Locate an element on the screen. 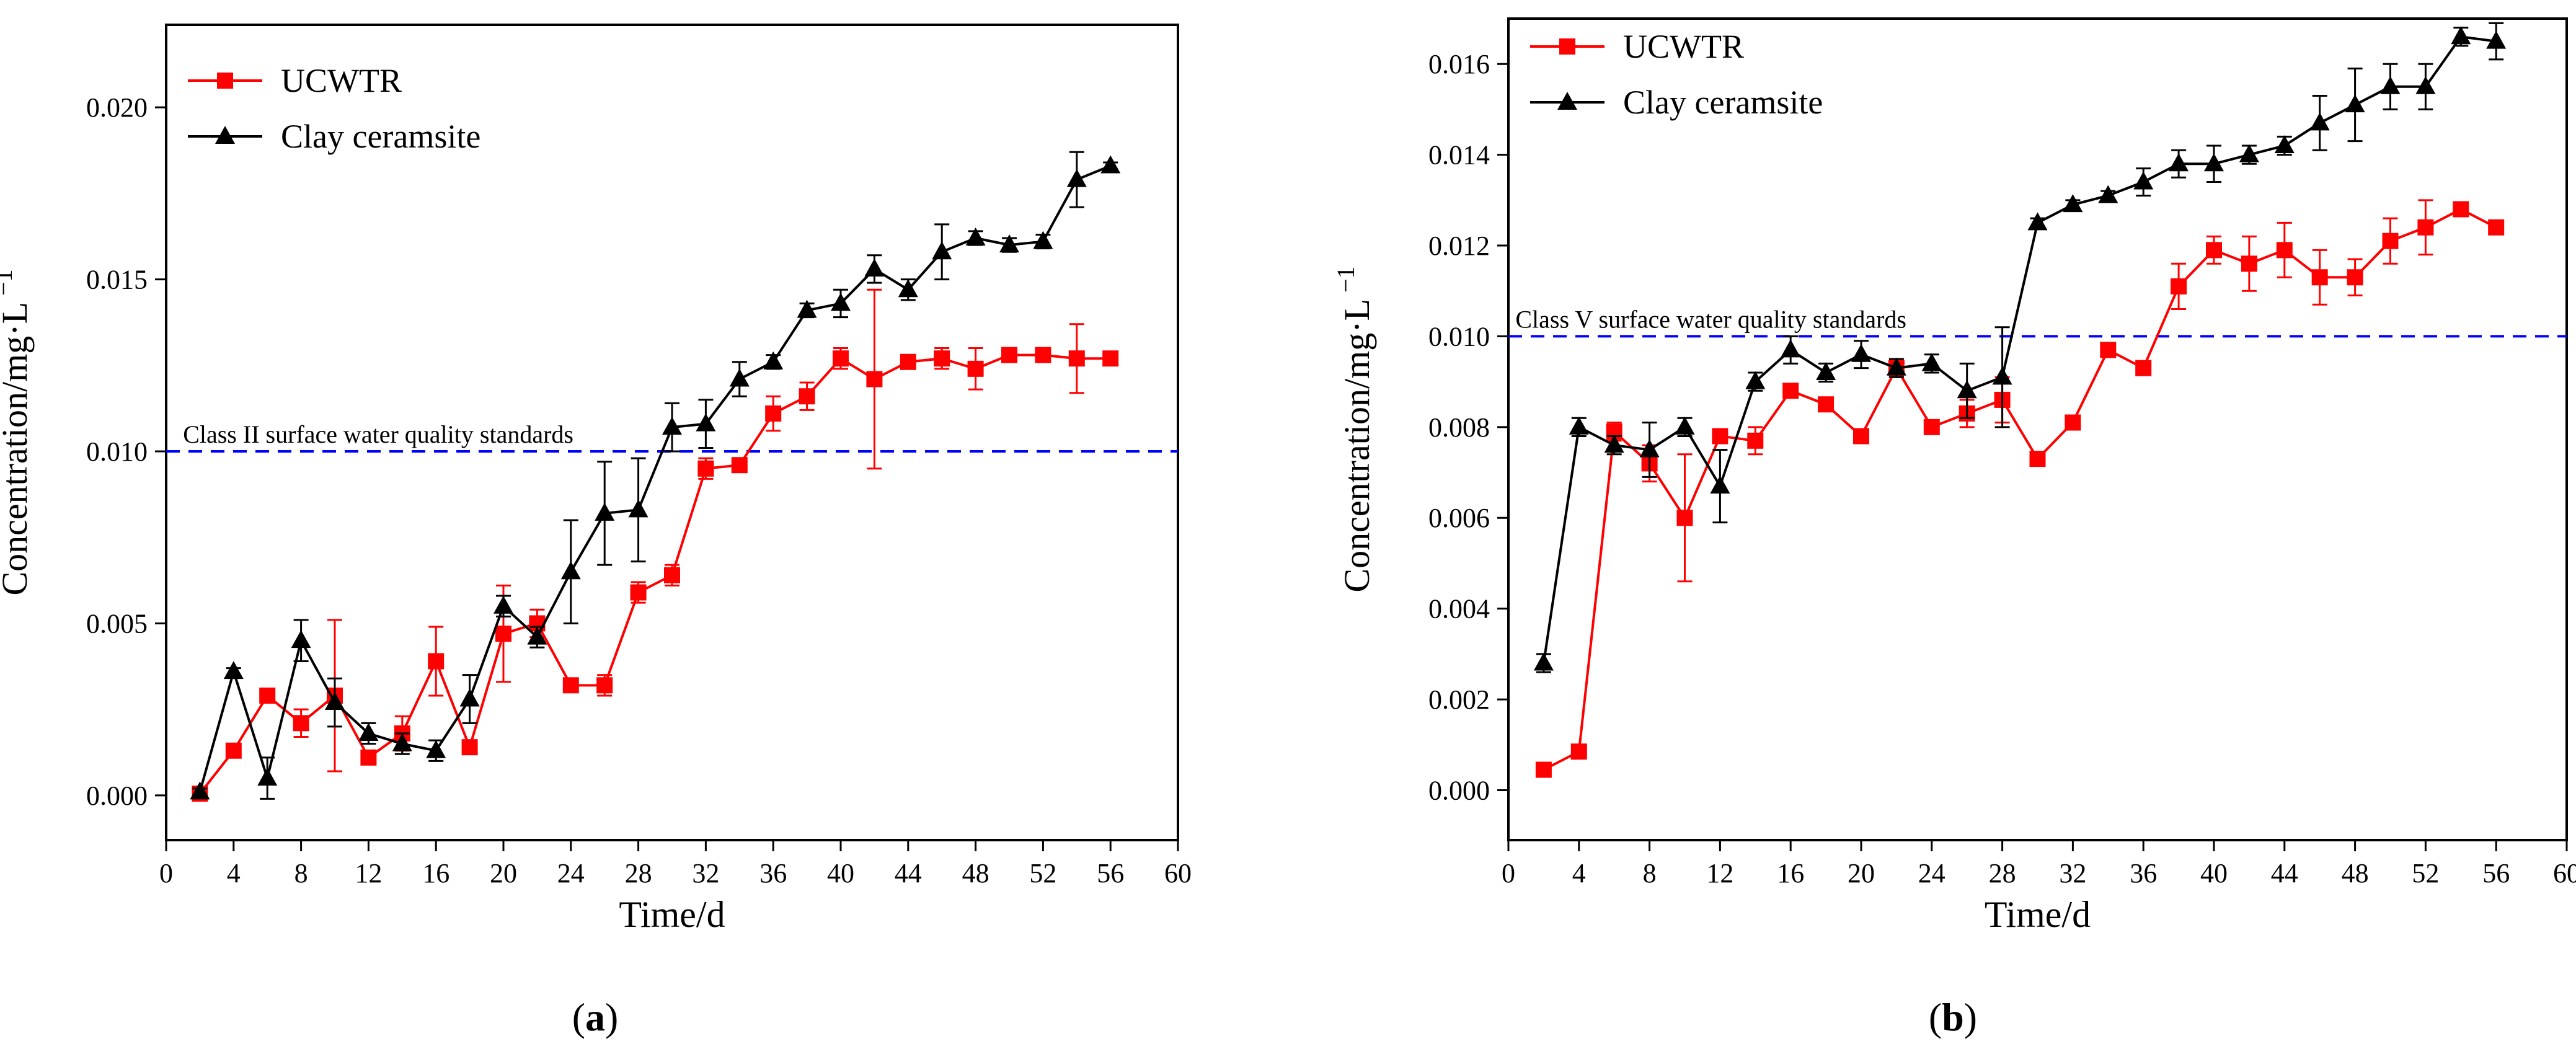 The height and width of the screenshot is (1054, 2576). panel-label: (a) is located at coordinates (595, 1017).